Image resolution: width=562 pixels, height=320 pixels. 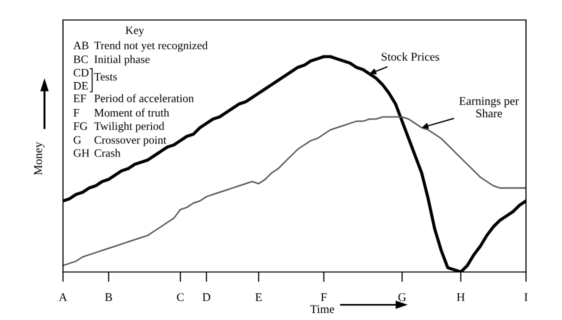 What do you see at coordinates (77, 112) in the screenshot?
I see `annotation: F` at bounding box center [77, 112].